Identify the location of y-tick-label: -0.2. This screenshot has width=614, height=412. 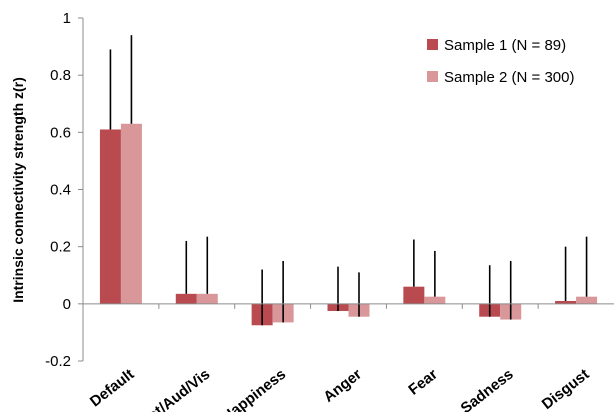
(58, 361).